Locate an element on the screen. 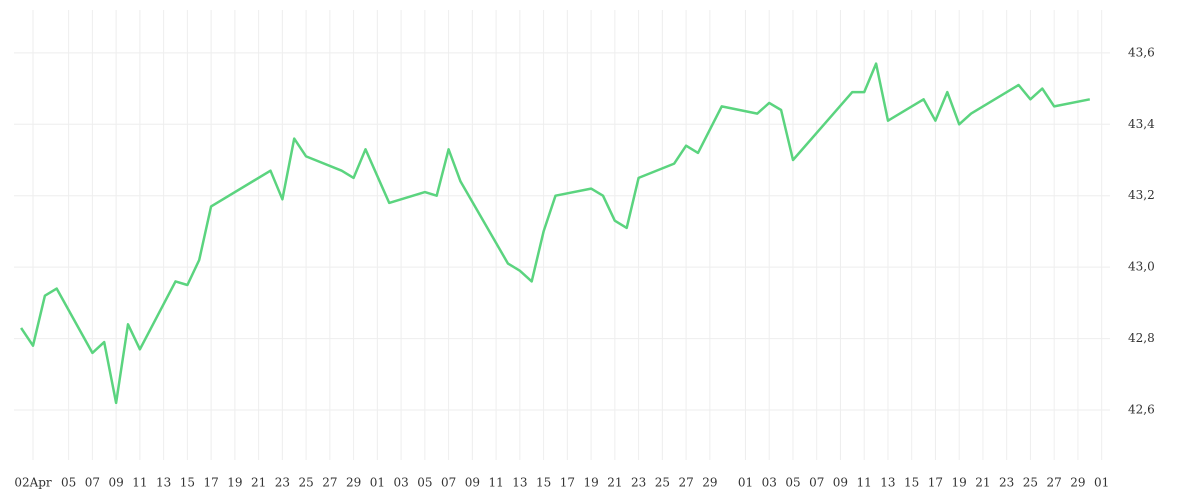  y-tick-label: 43,2 is located at coordinates (1141, 195).